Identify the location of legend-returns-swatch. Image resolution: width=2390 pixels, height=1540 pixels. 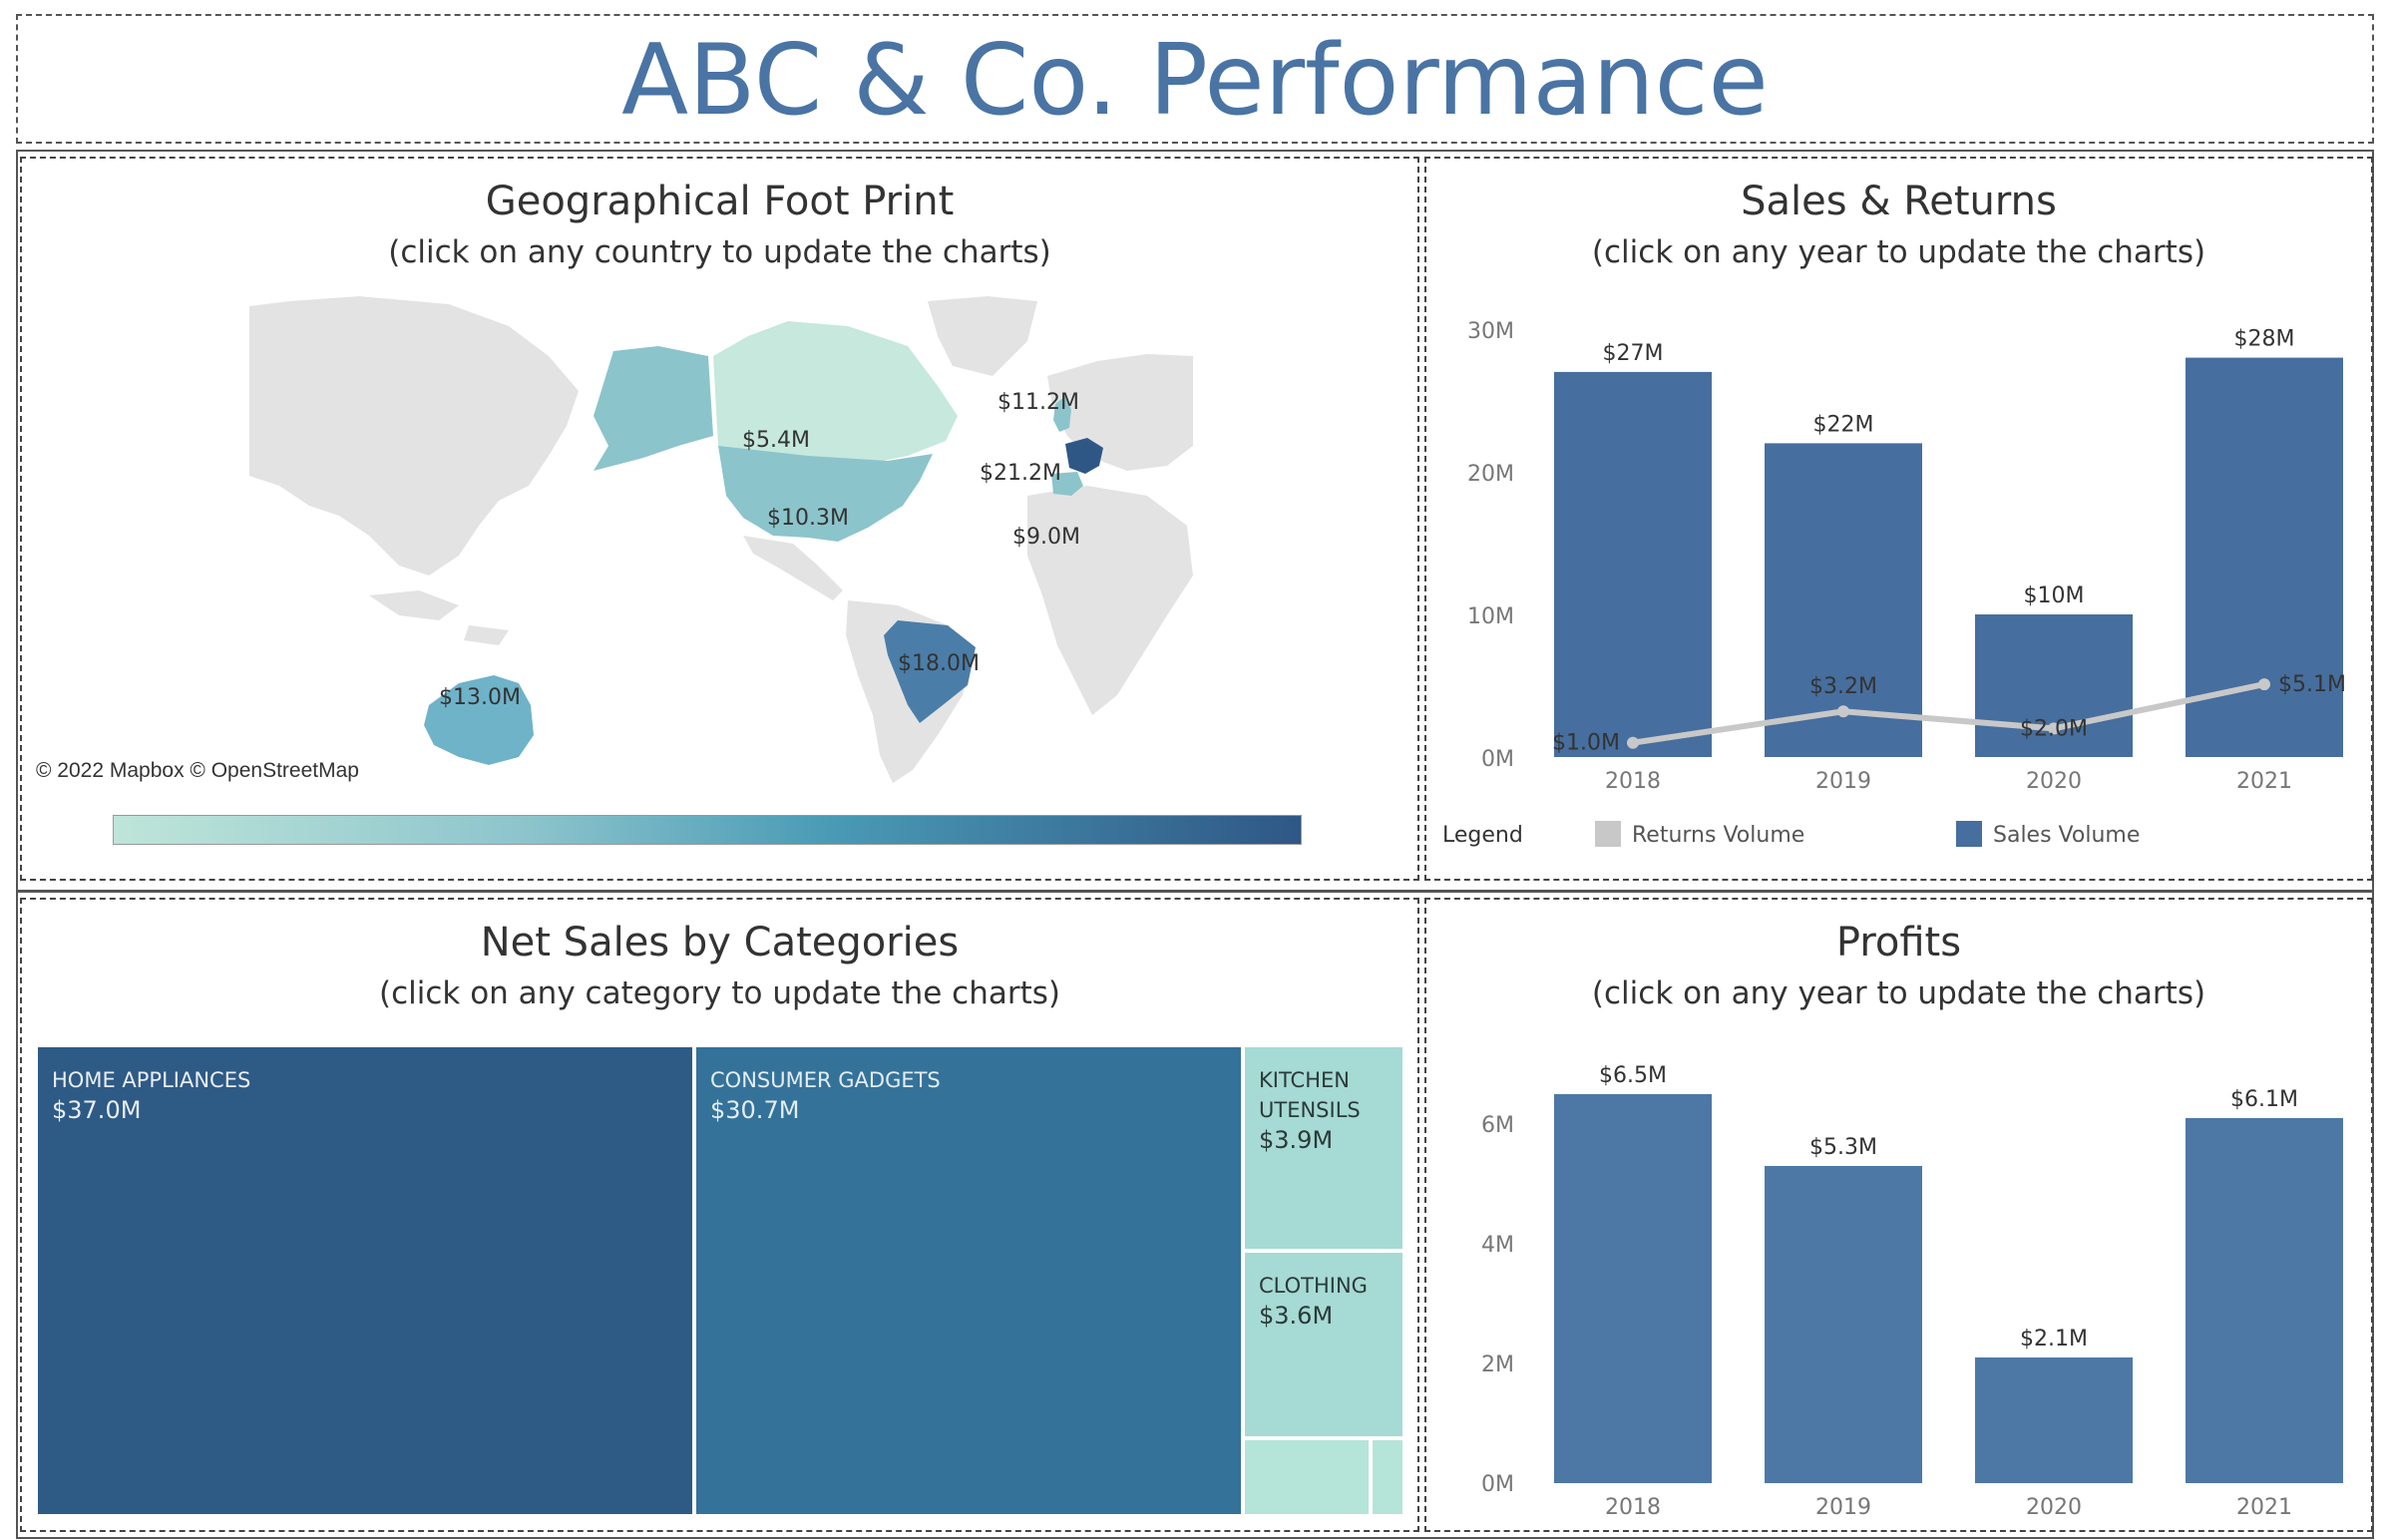
(1608, 834).